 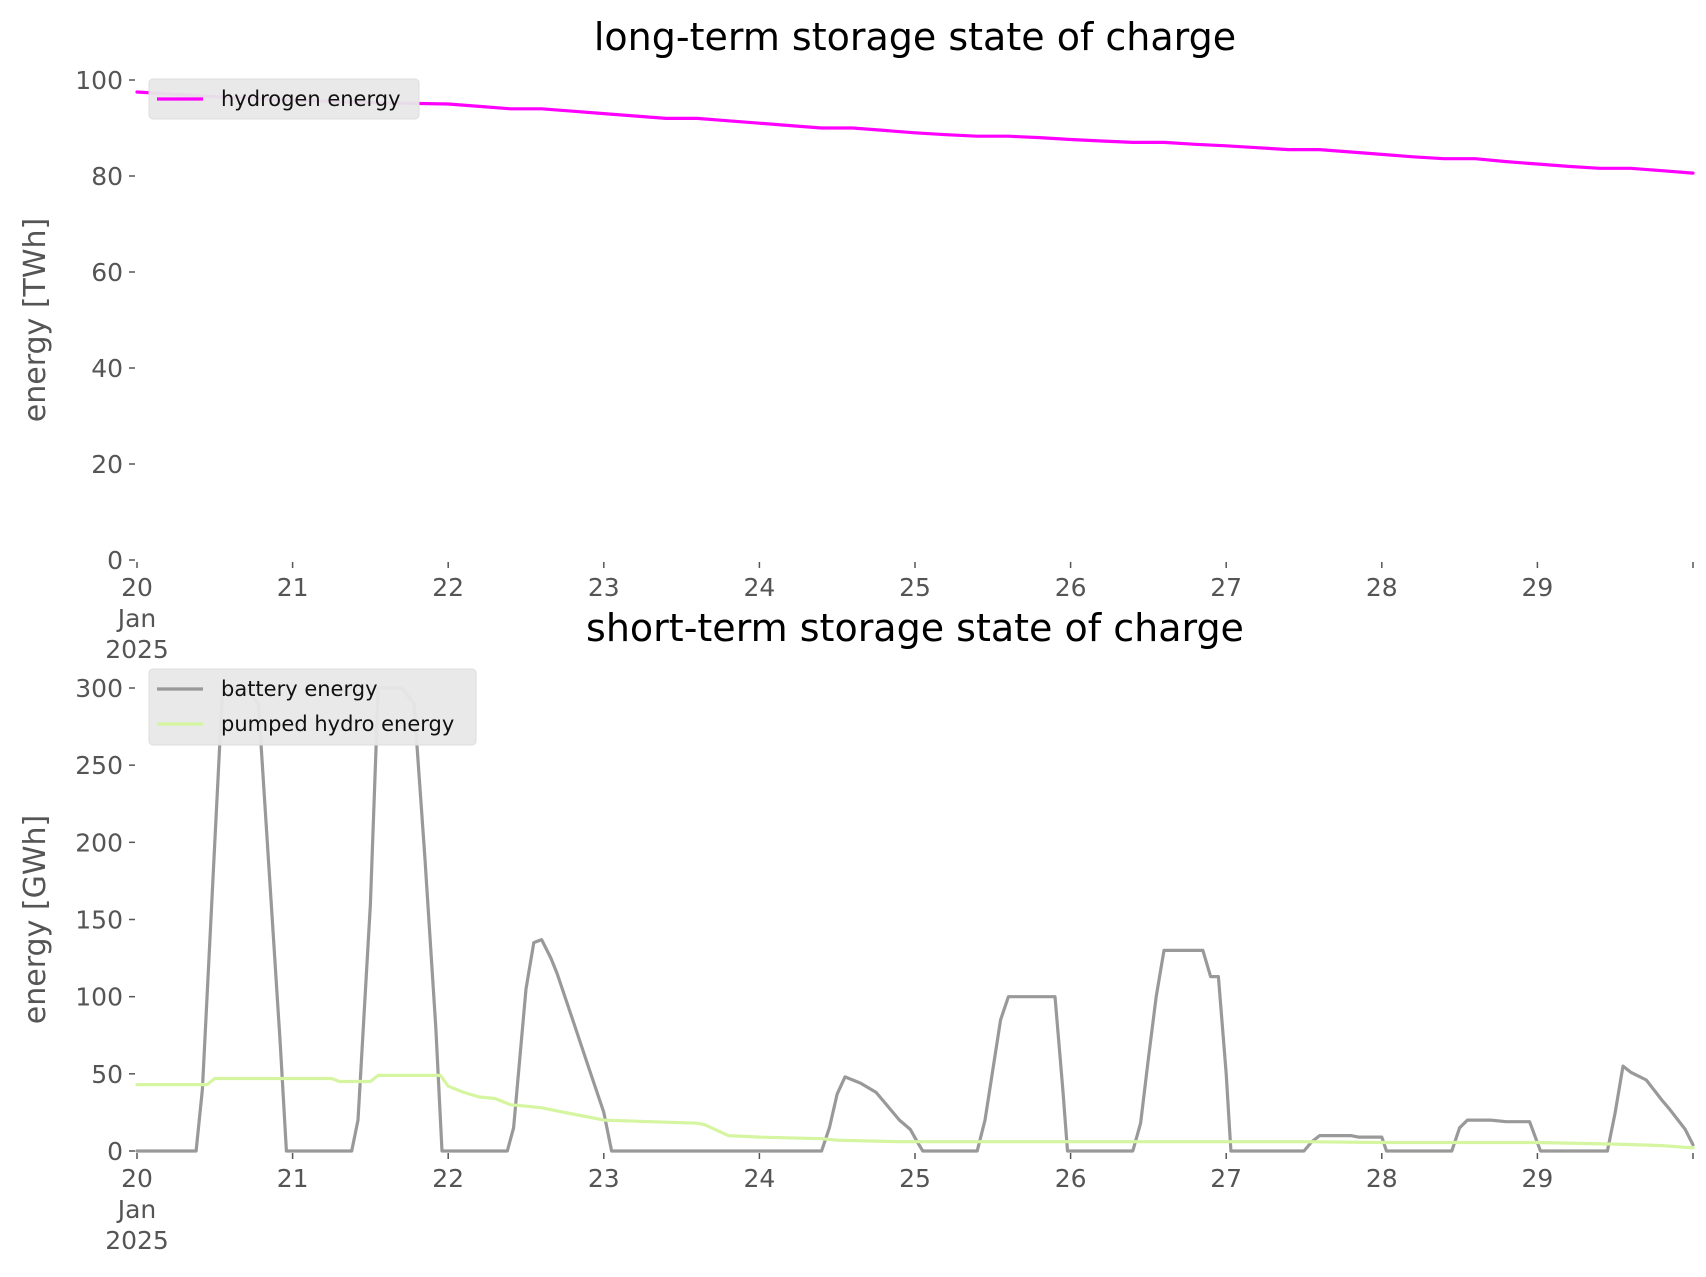 I want to click on y-tick-label: 300, so click(x=99, y=688).